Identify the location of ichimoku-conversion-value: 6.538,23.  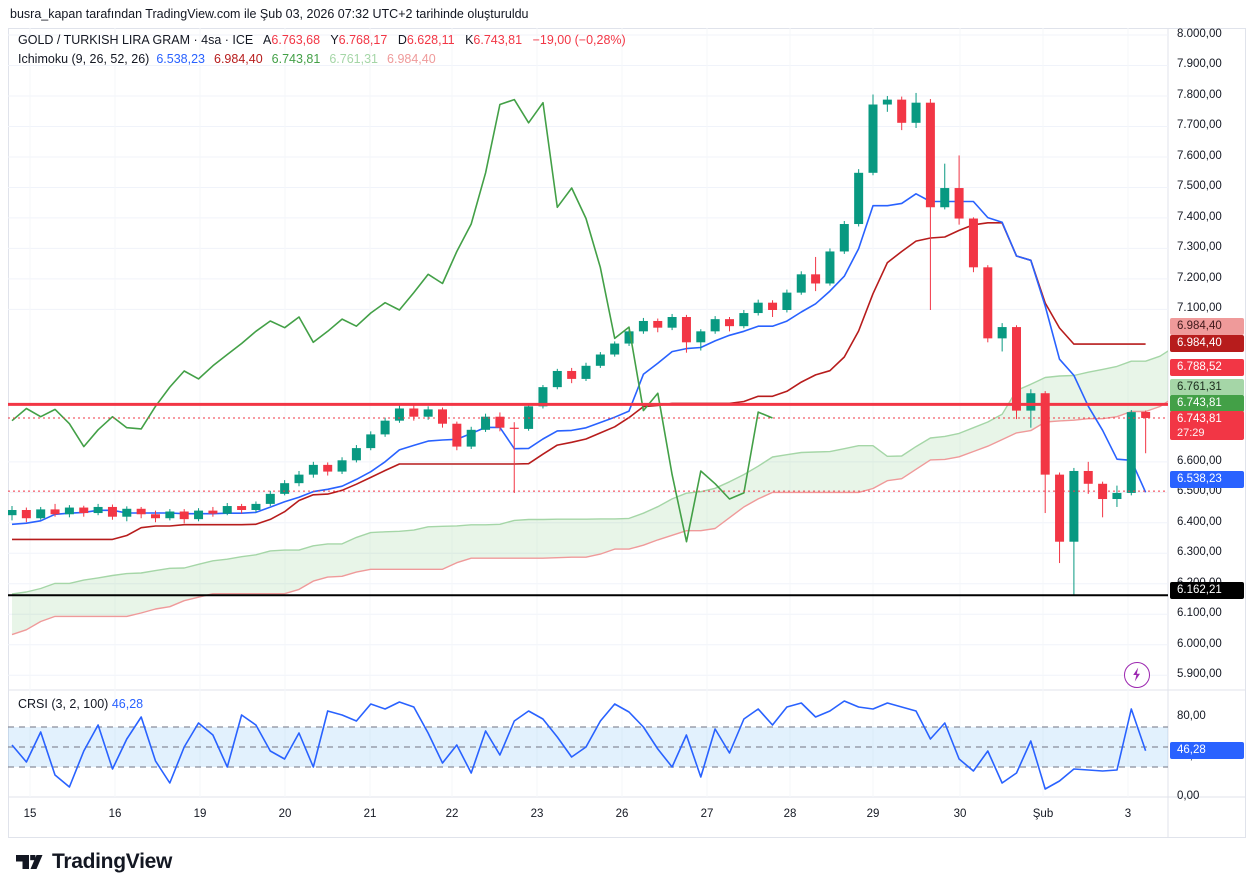
(180, 59).